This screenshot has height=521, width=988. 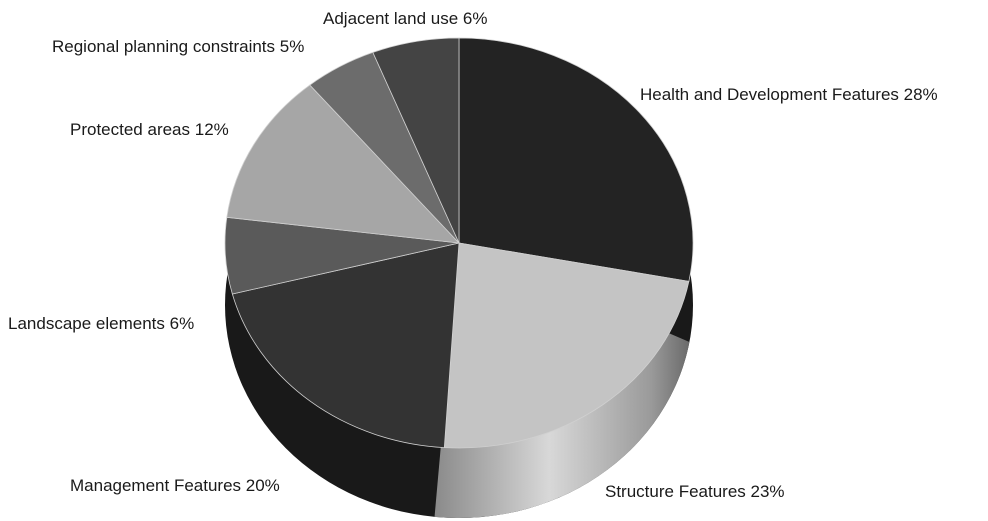 I want to click on pie-label-protected-areas: Protected areas 12%, so click(x=149, y=129).